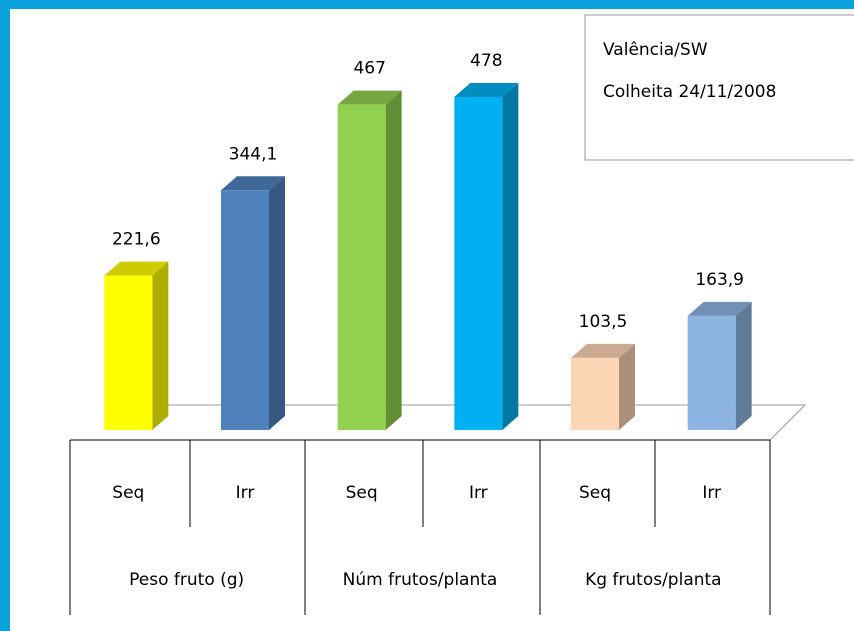  I want to click on group-label: Kg frutos/planta, so click(653, 580).